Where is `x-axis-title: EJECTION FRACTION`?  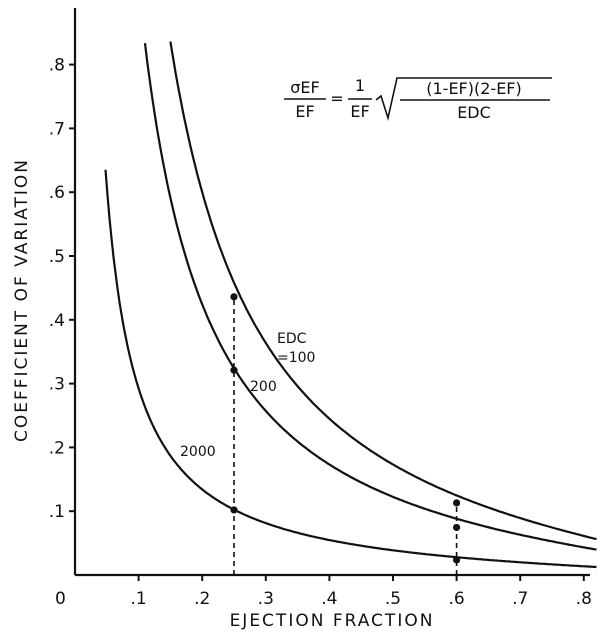 x-axis-title: EJECTION FRACTION is located at coordinates (332, 621).